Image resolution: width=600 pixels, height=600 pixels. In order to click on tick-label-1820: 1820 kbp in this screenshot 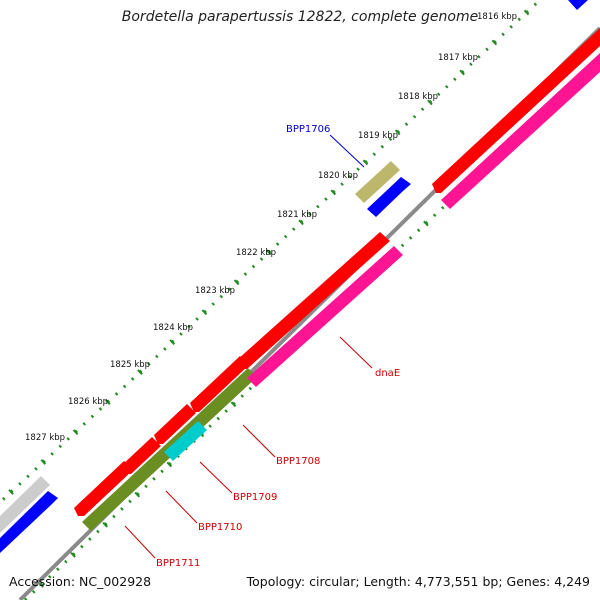, I will do `click(338, 176)`.